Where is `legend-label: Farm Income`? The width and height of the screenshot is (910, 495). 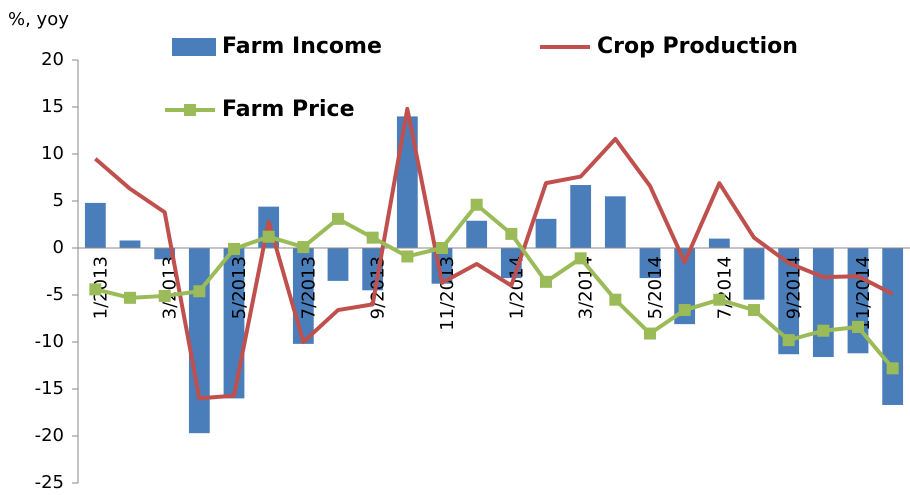
legend-label: Farm Income is located at coordinates (302, 46).